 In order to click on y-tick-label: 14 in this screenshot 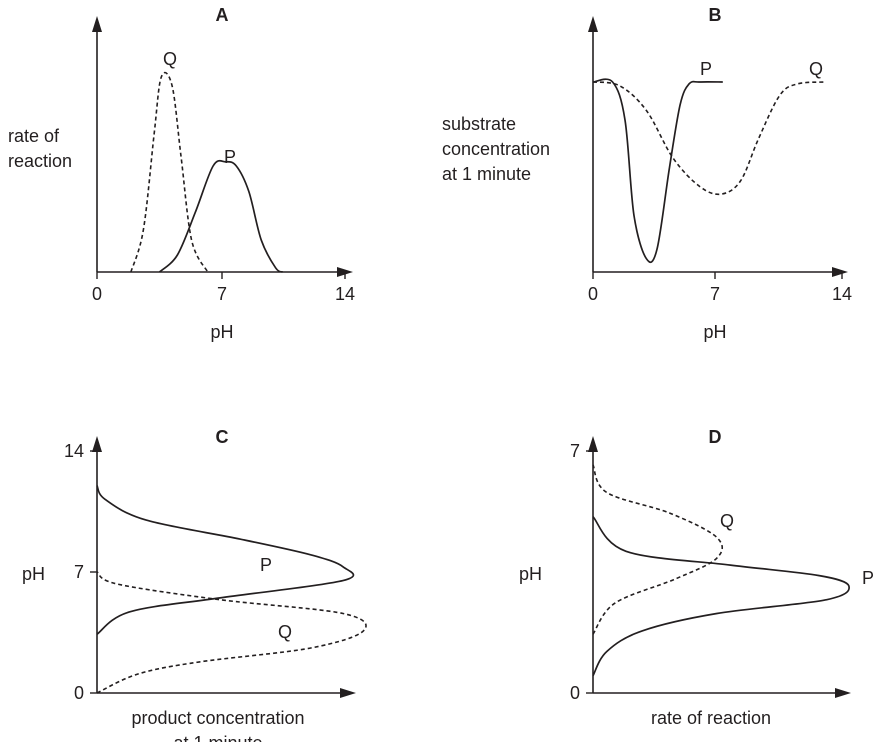, I will do `click(74, 451)`.